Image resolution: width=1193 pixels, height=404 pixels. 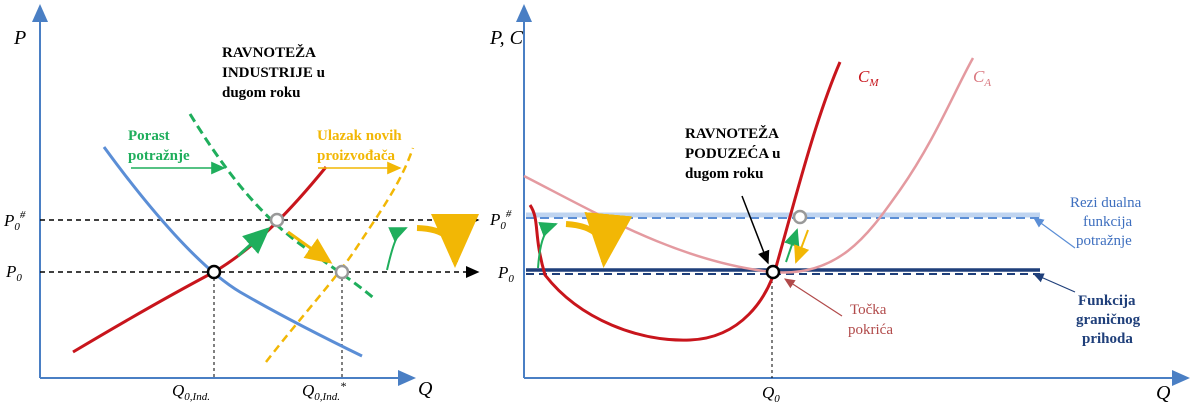 What do you see at coordinates (802, 246) in the screenshot?
I see `firm-output-down-arrow` at bounding box center [802, 246].